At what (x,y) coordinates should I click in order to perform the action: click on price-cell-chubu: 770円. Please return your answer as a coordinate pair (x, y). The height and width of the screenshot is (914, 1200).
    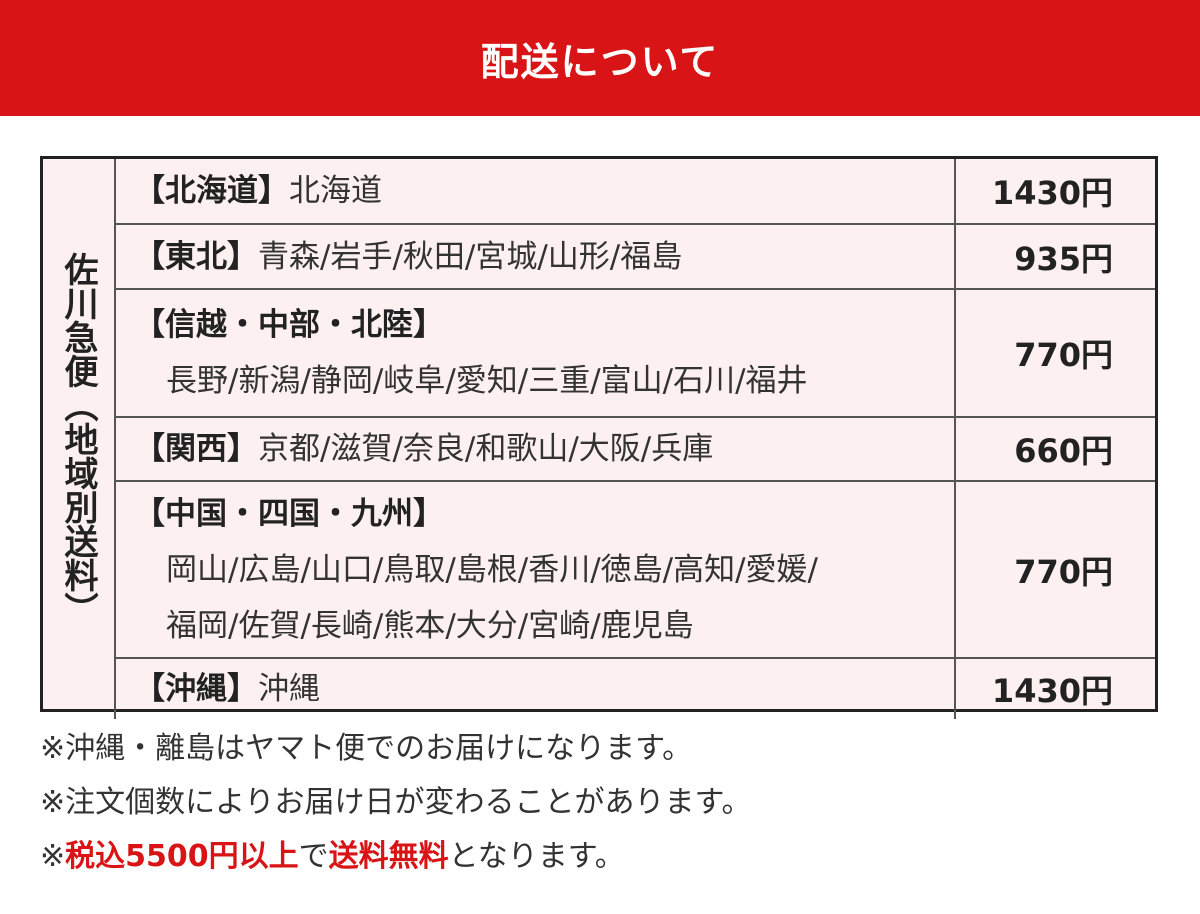
    Looking at the image, I should click on (1055, 354).